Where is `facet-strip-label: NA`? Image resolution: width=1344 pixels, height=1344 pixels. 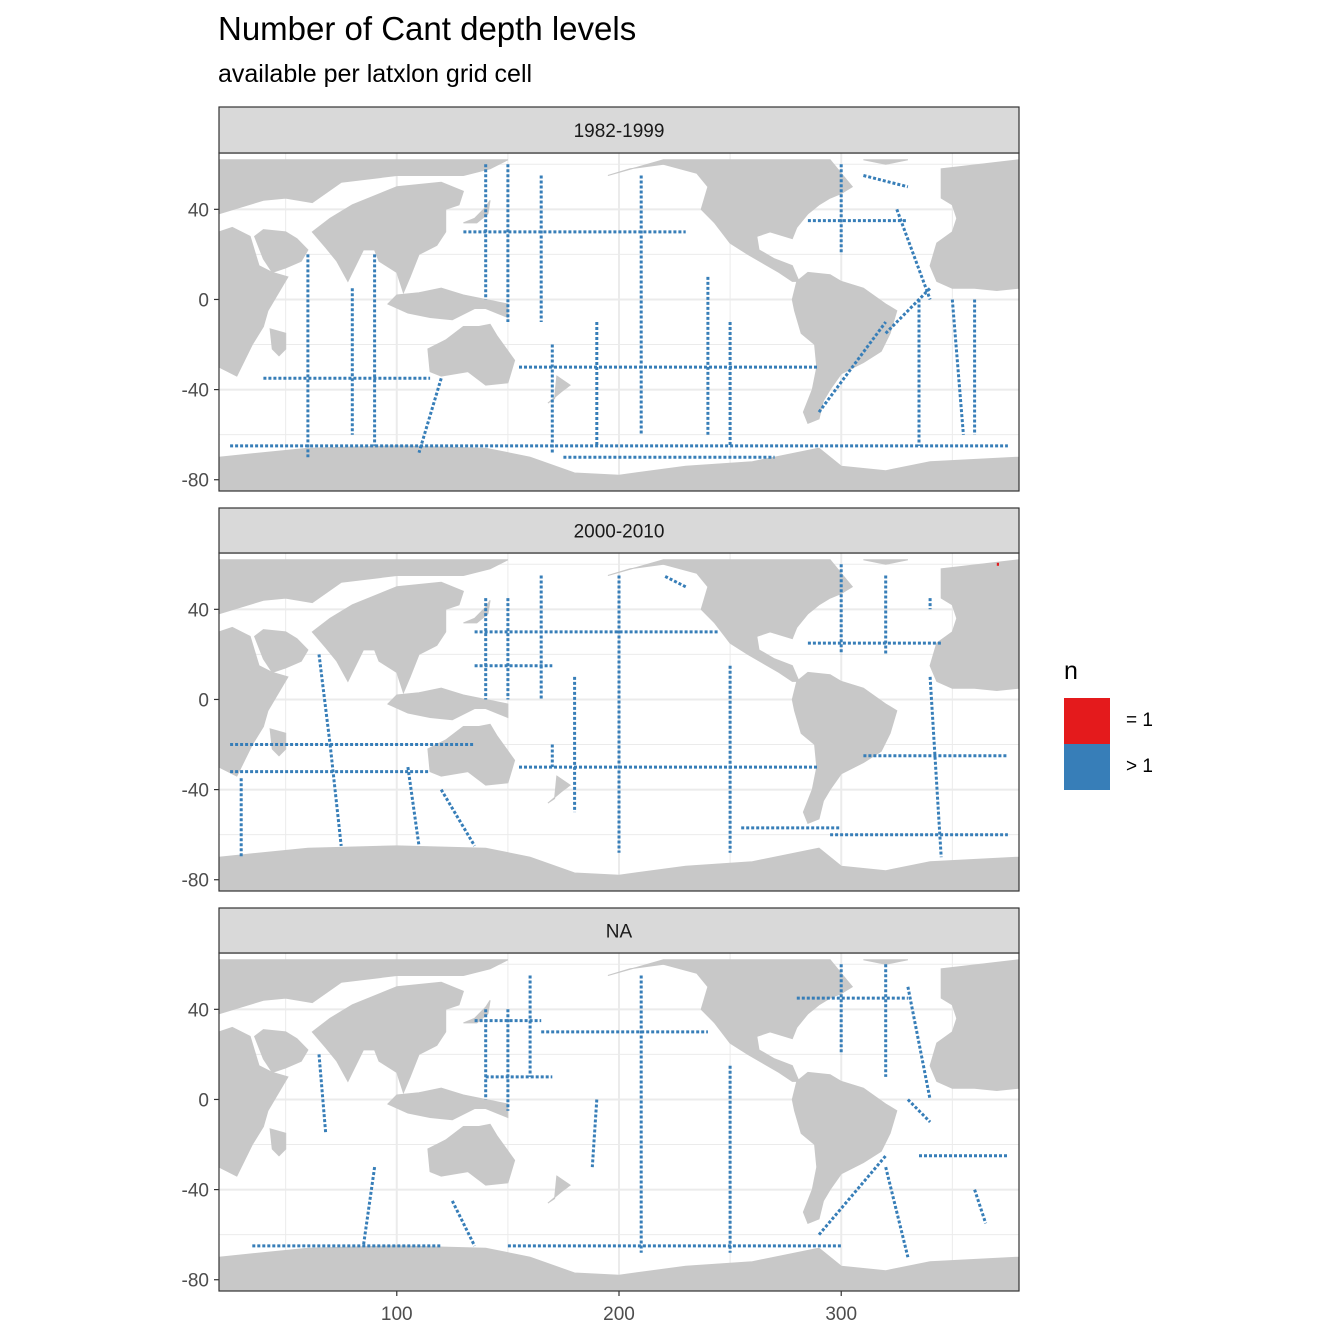
facet-strip-label: NA is located at coordinates (619, 932).